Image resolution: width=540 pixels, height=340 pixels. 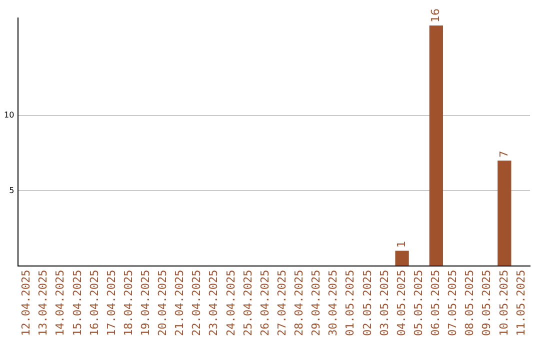 What do you see at coordinates (453, 303) in the screenshot?
I see `x-tick-label: 07.05.2025` at bounding box center [453, 303].